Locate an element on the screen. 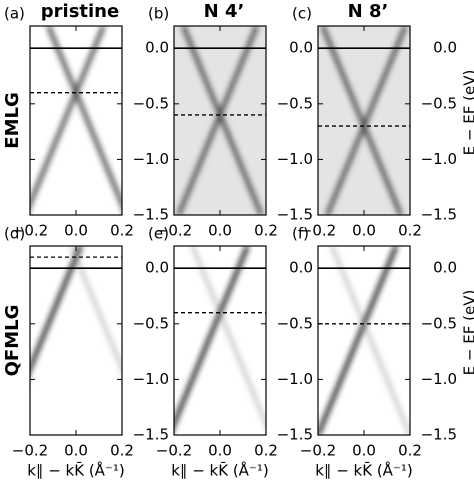 The image size is (474, 488). panel-label: (a) is located at coordinates (14, 14).